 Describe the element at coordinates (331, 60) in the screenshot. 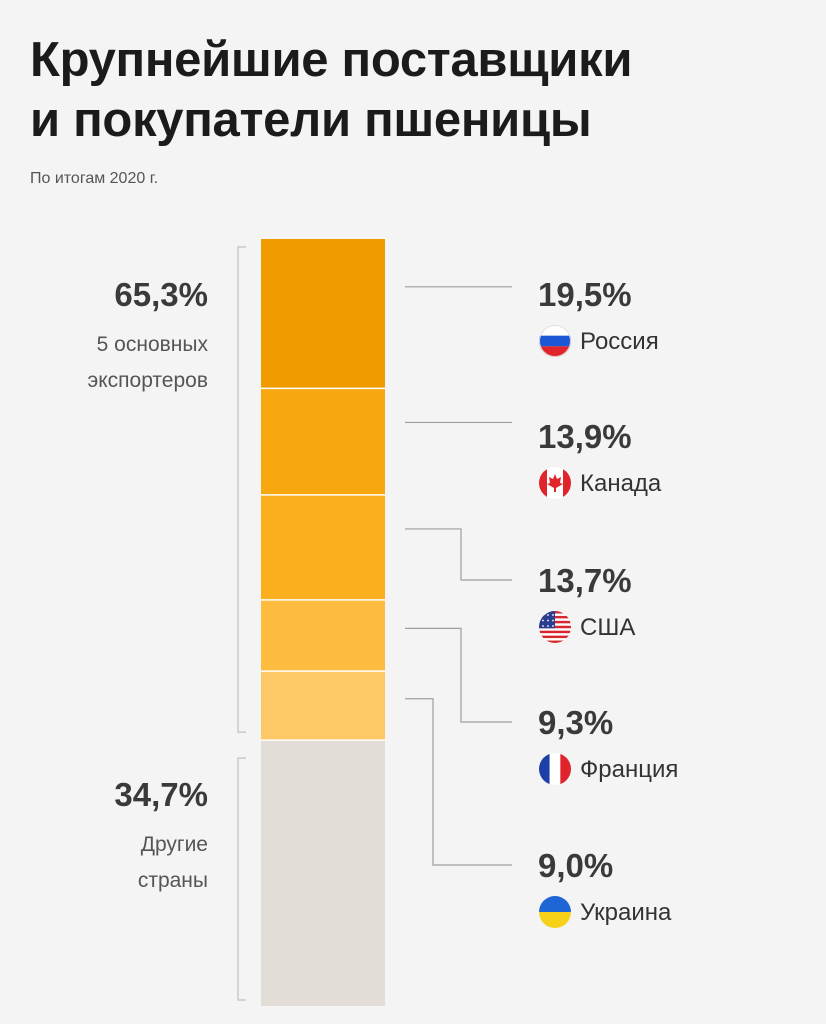

I see `title-line-1: Крупнейшие поставщики` at that location.